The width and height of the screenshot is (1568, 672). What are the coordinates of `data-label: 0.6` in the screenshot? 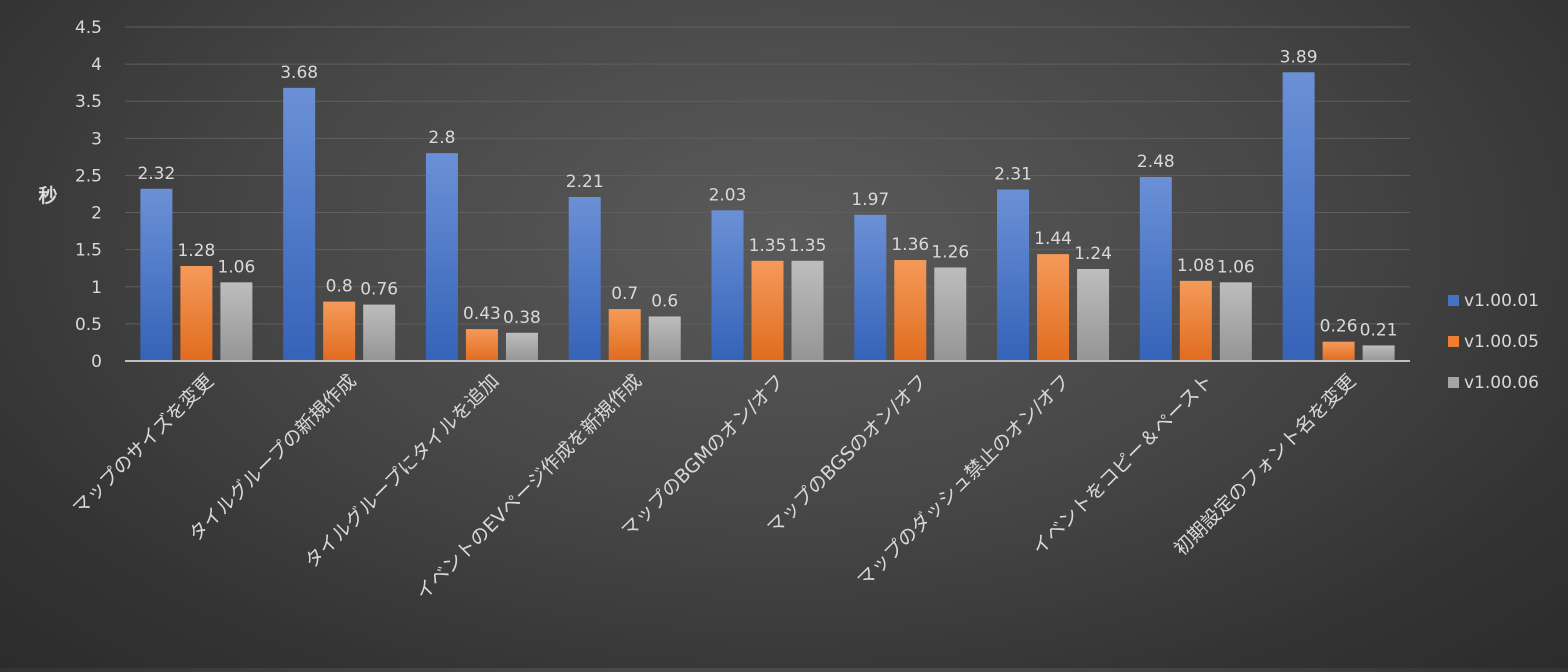 It's located at (664, 301).